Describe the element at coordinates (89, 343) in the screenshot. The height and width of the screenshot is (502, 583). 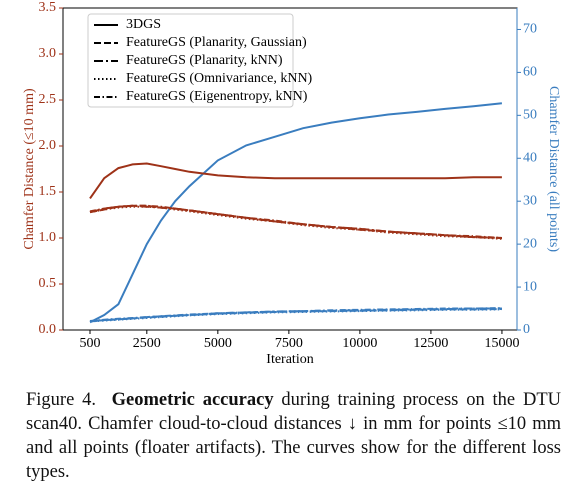
I see `x-tick-label: 500` at that location.